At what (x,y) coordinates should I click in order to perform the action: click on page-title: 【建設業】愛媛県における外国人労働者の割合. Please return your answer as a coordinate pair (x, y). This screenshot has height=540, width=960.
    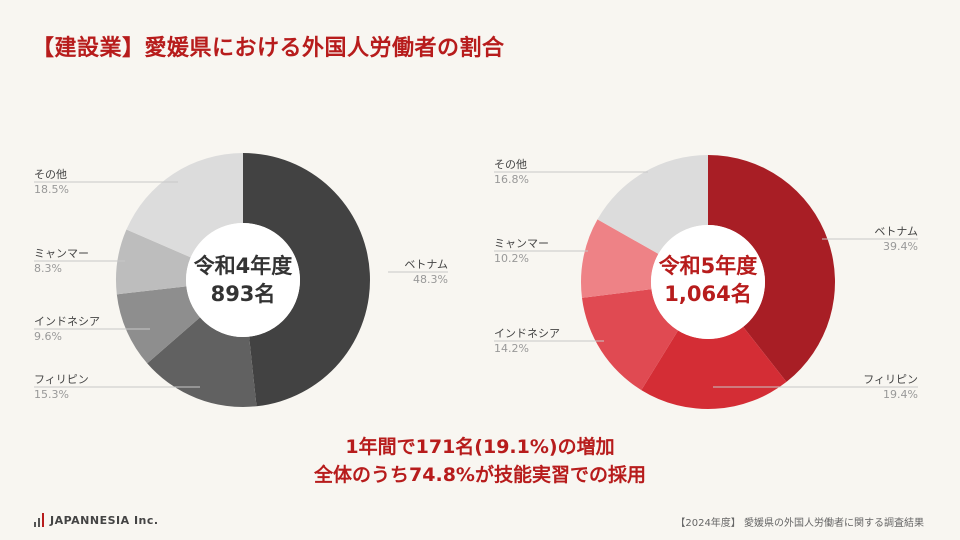
    Looking at the image, I should click on (268, 48).